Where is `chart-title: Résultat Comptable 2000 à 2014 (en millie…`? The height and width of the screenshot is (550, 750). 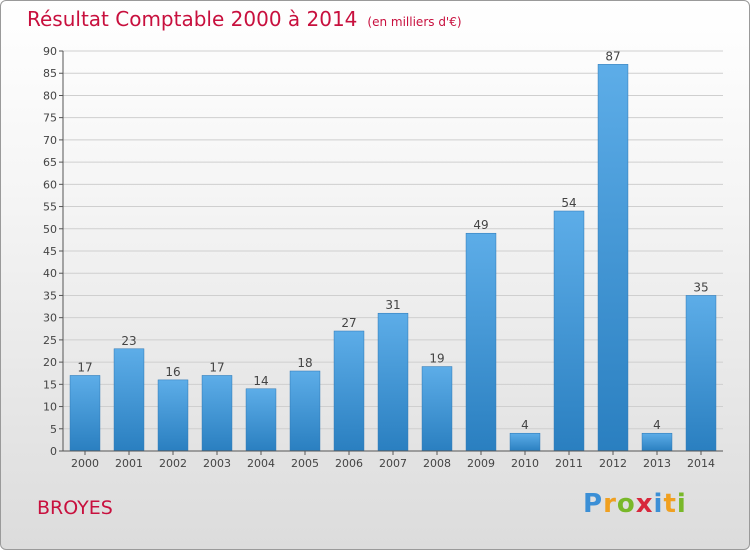
chart-title: Résultat Comptable 2000 à 2014 (en millie… is located at coordinates (244, 19).